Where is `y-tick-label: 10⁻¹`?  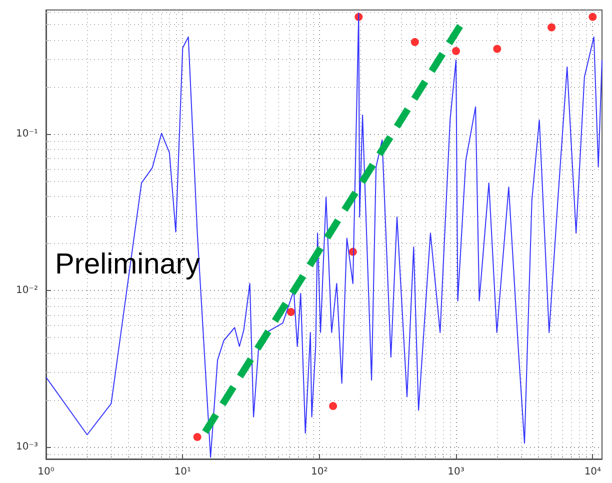 y-tick-label: 10⁻¹ is located at coordinates (27, 134).